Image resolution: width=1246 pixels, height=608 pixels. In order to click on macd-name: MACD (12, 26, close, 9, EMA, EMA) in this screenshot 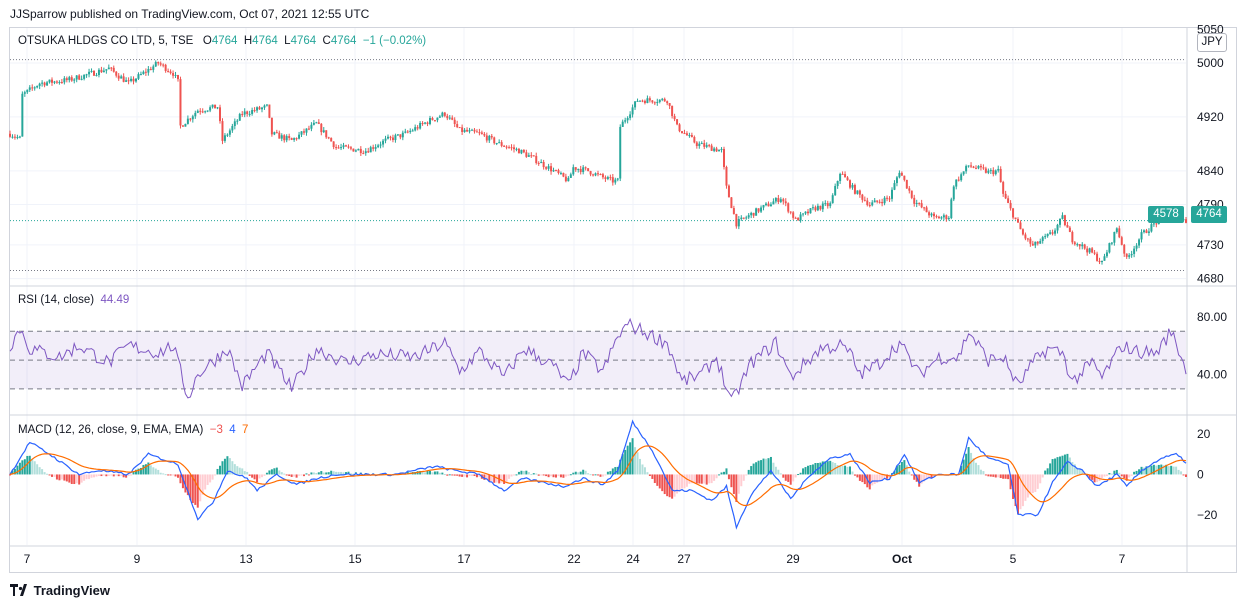, I will do `click(111, 430)`.